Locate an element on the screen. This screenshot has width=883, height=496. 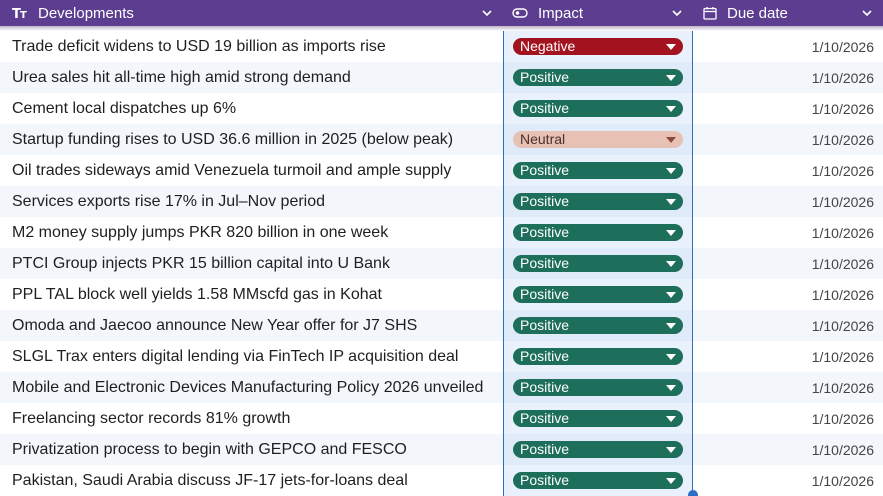
column-header-due-date: Due date is located at coordinates (788, 13).